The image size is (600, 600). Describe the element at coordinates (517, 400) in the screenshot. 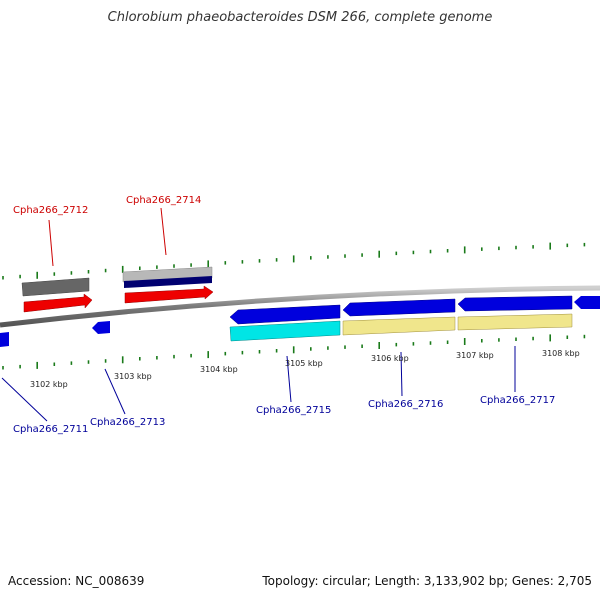

I see `gene-label-cpha266-2717: Cpha266_2717` at that location.